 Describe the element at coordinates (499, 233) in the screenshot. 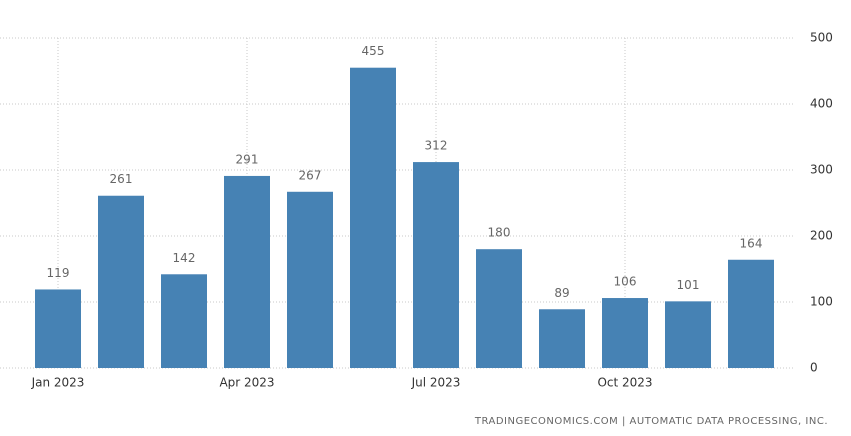

I see `value-label: 180` at that location.